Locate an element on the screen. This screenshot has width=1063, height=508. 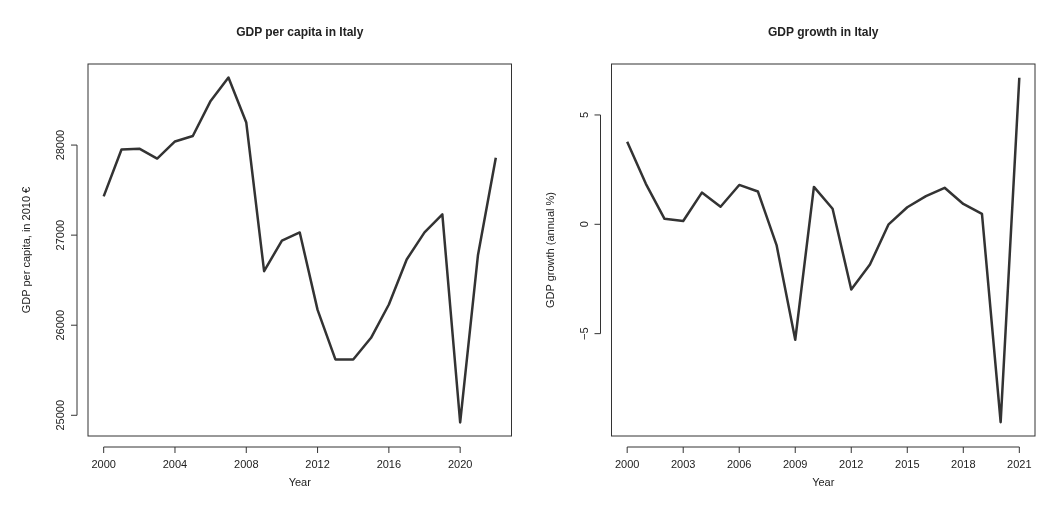
x-tick-label: 2015 is located at coordinates (907, 464).